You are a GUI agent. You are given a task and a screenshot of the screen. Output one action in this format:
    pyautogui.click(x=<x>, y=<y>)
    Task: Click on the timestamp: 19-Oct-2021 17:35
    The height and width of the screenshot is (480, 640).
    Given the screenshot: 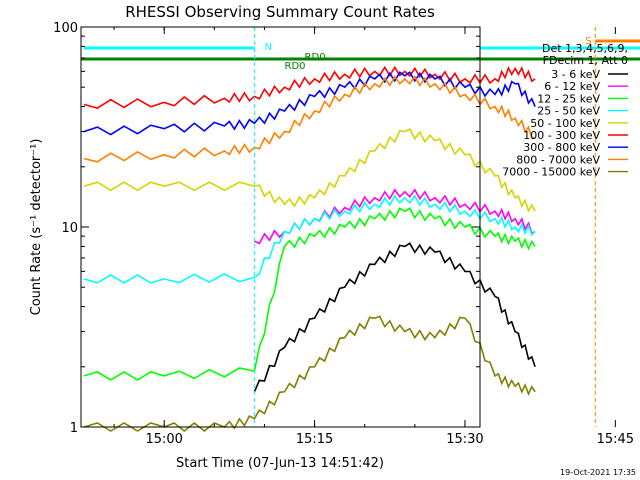 What is the action you would take?
    pyautogui.click(x=598, y=472)
    